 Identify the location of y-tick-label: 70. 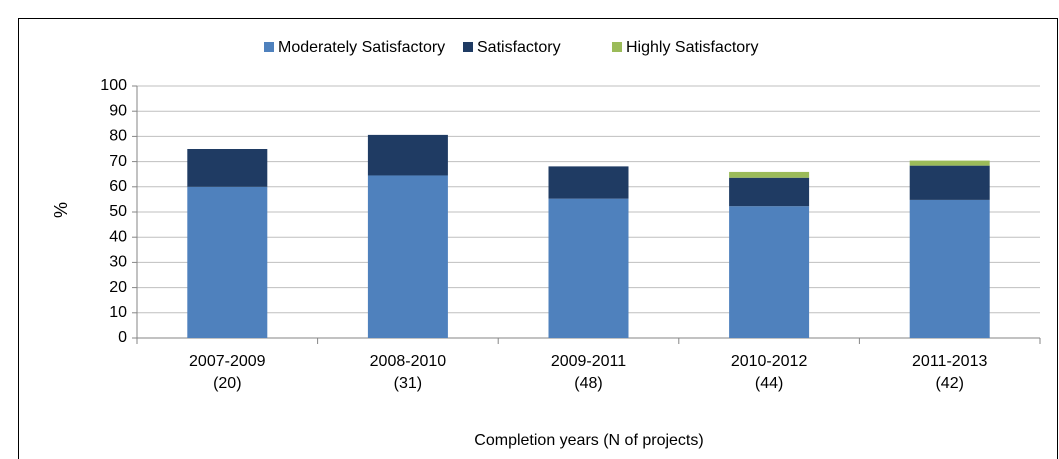
(118, 161).